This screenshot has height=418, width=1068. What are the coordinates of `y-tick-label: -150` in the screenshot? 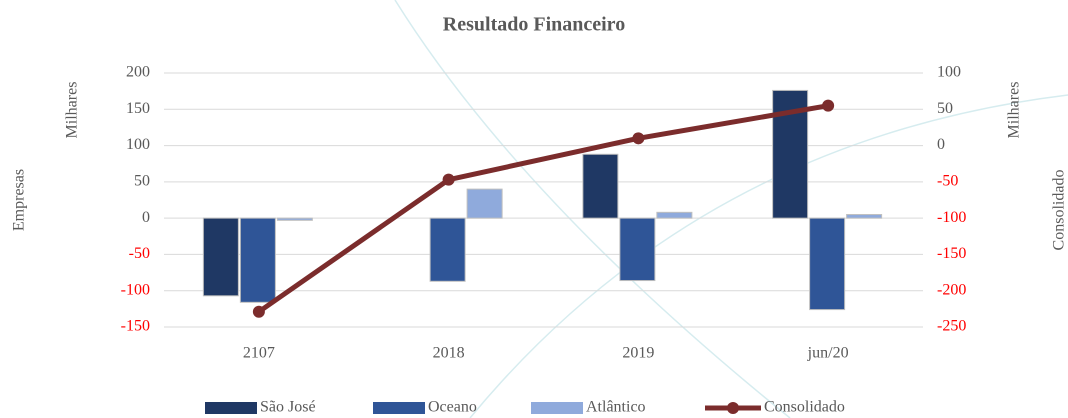 It's located at (135, 326).